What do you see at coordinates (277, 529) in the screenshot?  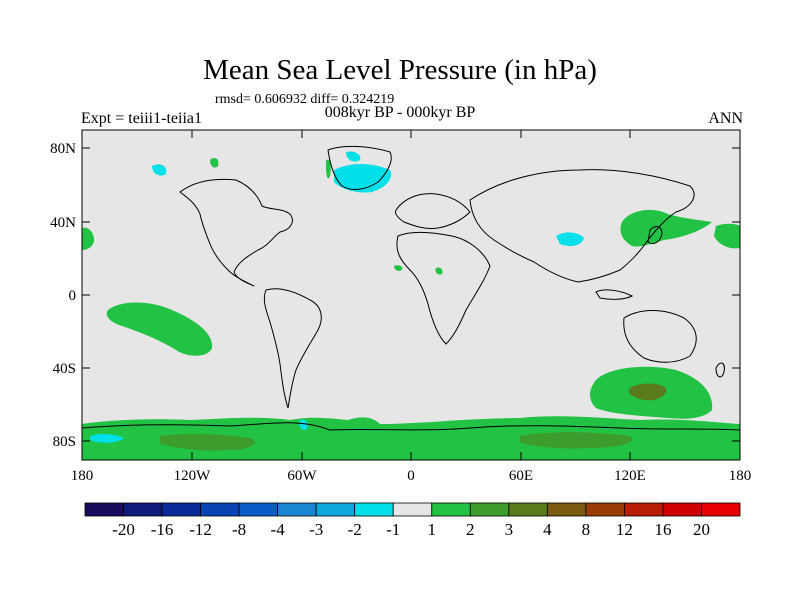 I see `colorbar-label: -4` at bounding box center [277, 529].